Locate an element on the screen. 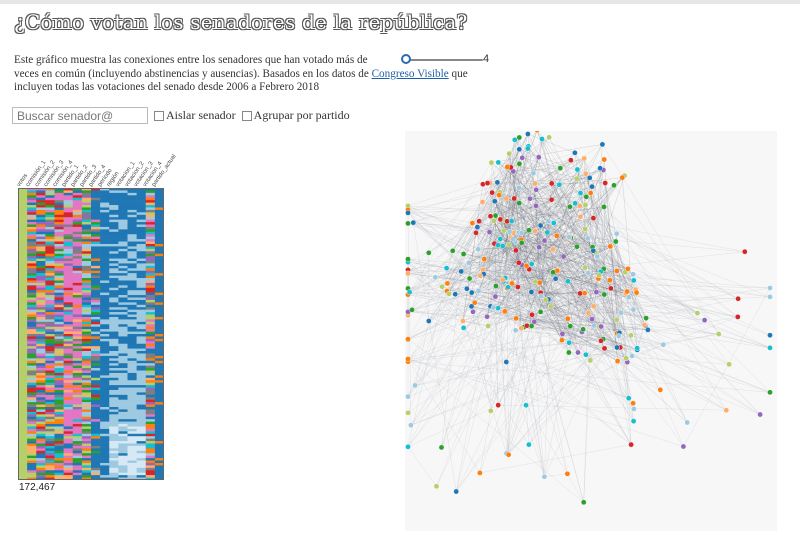  min-votes-slider is located at coordinates (446, 60).